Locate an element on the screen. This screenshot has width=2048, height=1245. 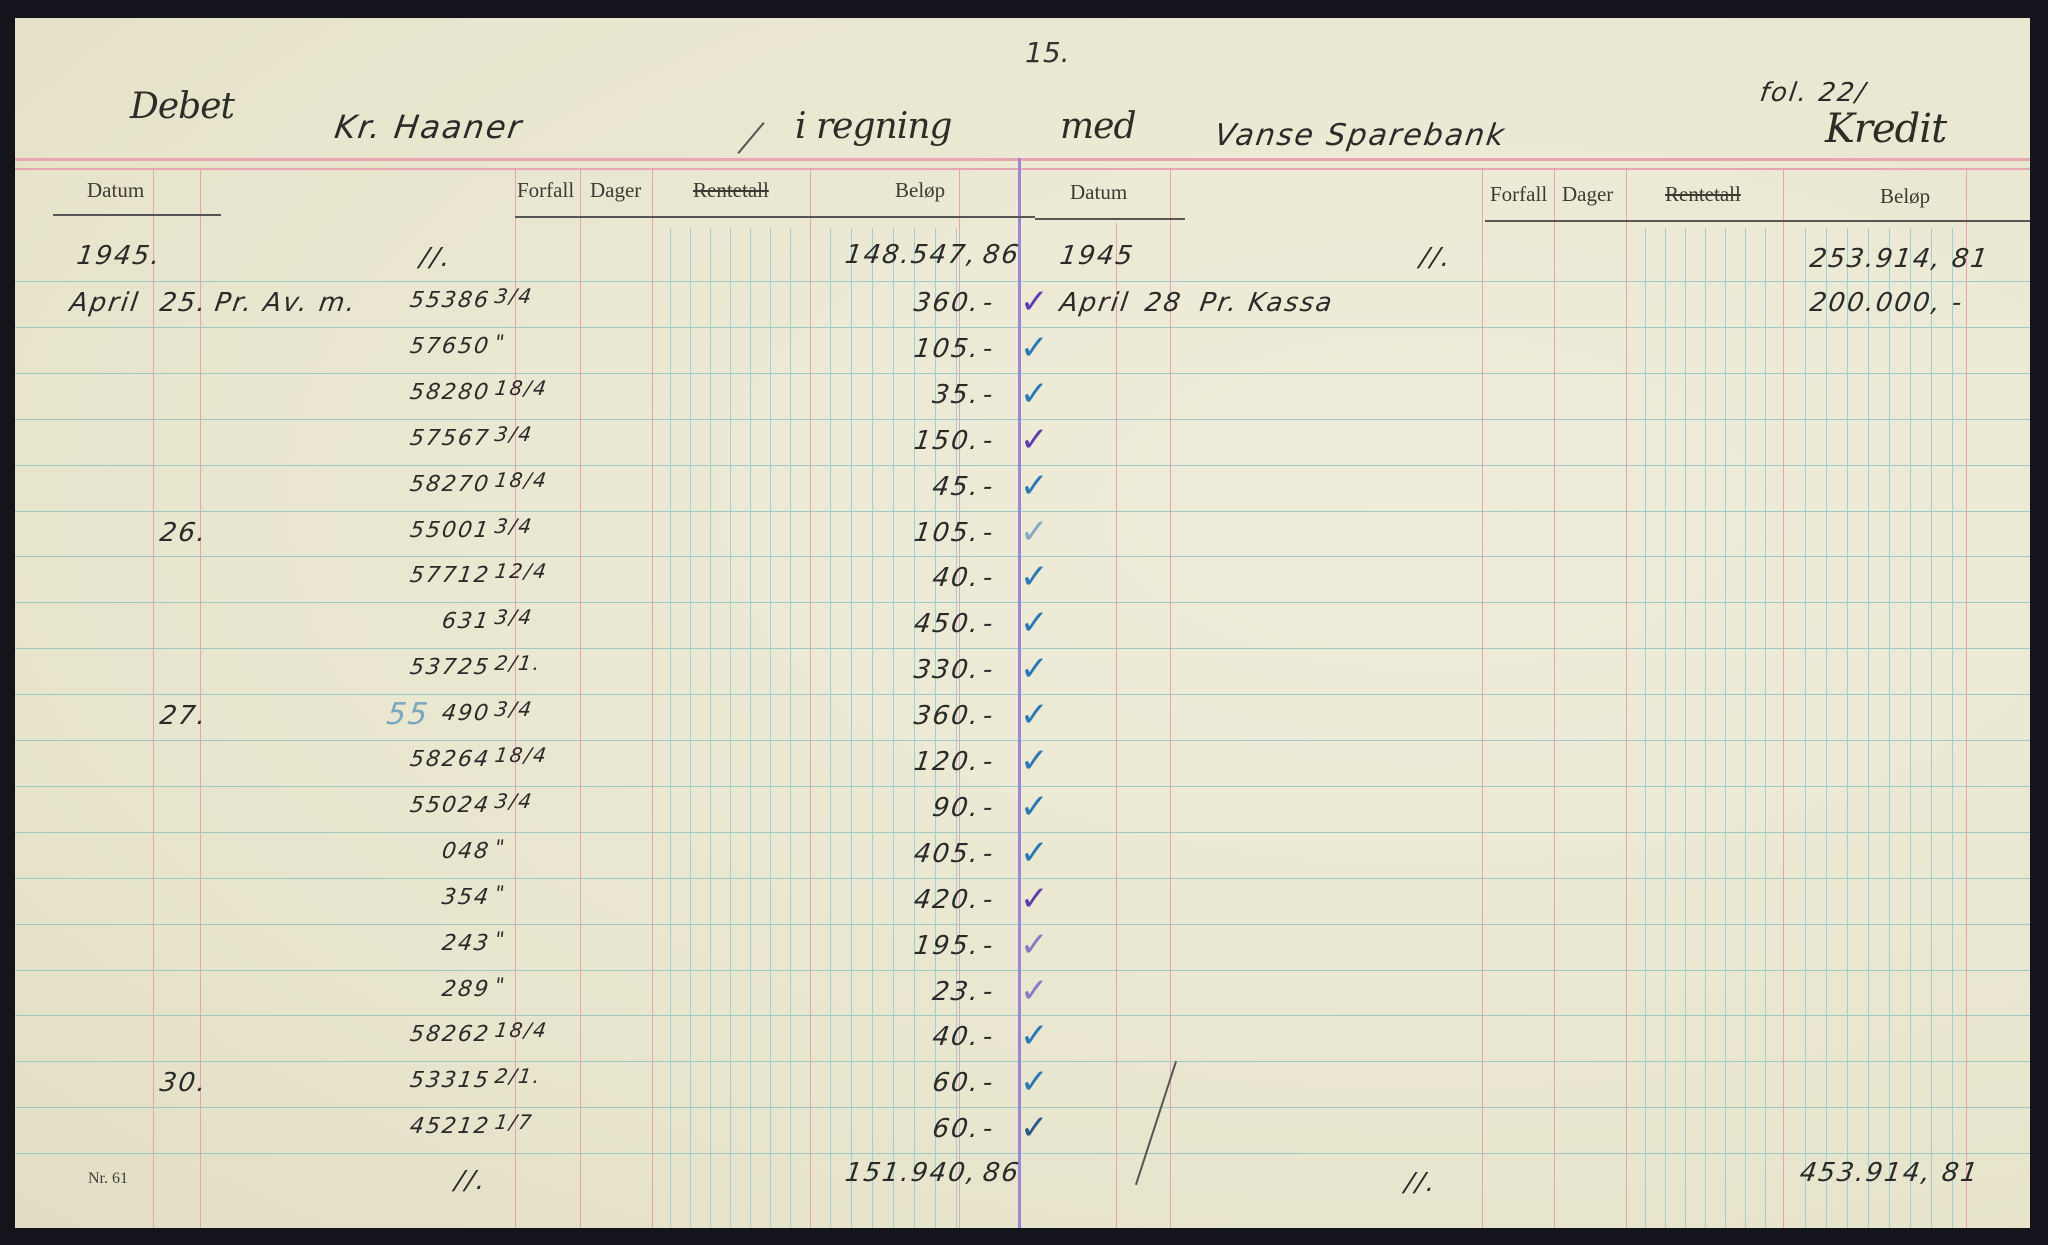
account-name: Kr. Haaner is located at coordinates (429, 127).